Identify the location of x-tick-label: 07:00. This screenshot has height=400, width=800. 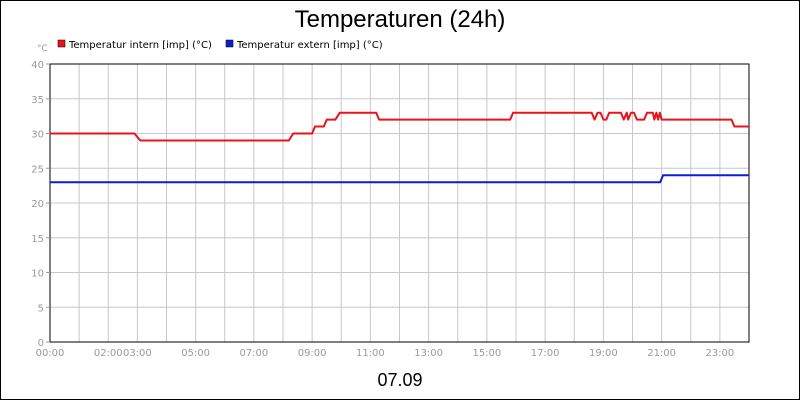
(253, 353).